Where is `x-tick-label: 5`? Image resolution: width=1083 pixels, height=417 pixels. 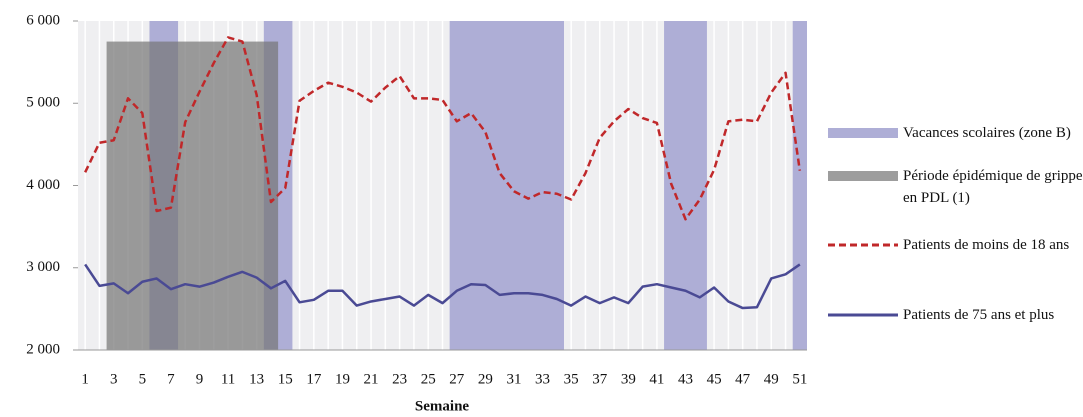 x-tick-label: 5 is located at coordinates (143, 379).